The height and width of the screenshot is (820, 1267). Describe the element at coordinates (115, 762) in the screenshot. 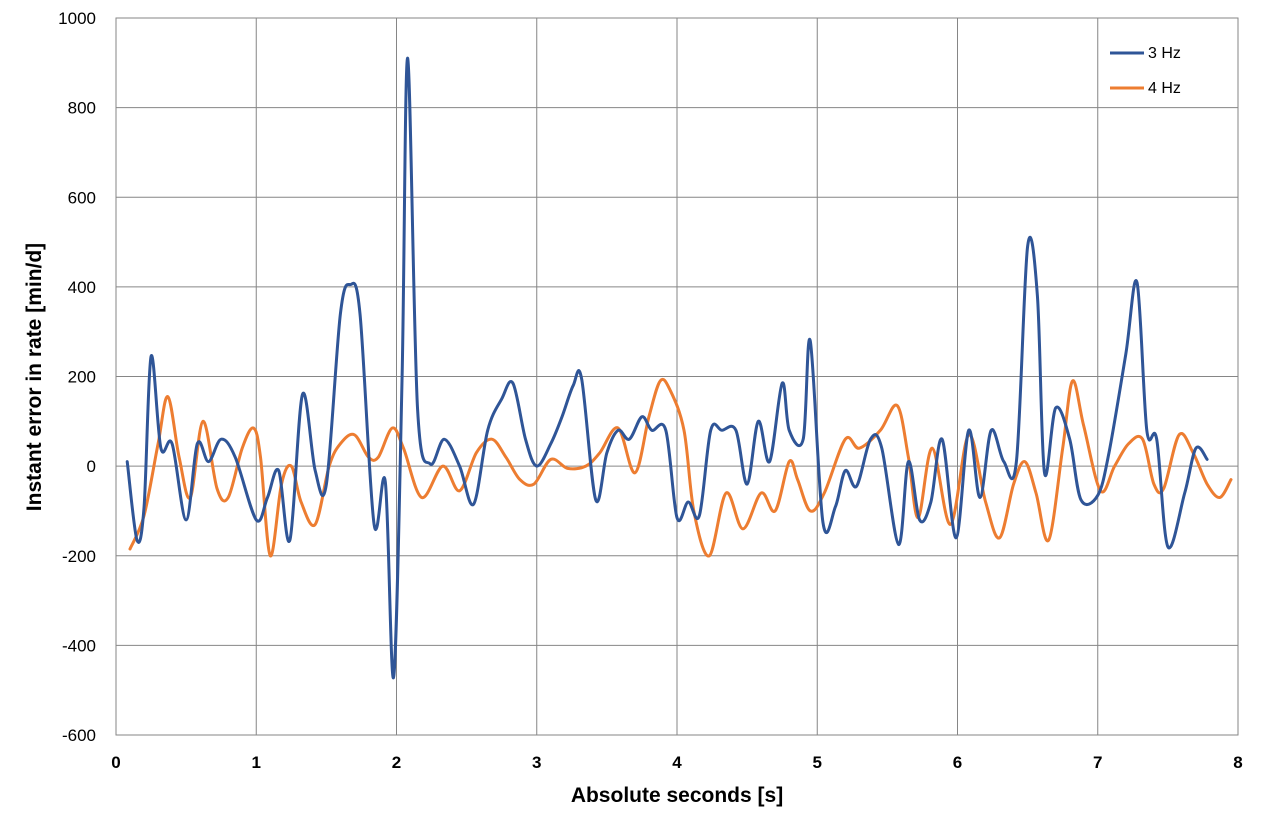

I see `x-tick-label: 0` at that location.